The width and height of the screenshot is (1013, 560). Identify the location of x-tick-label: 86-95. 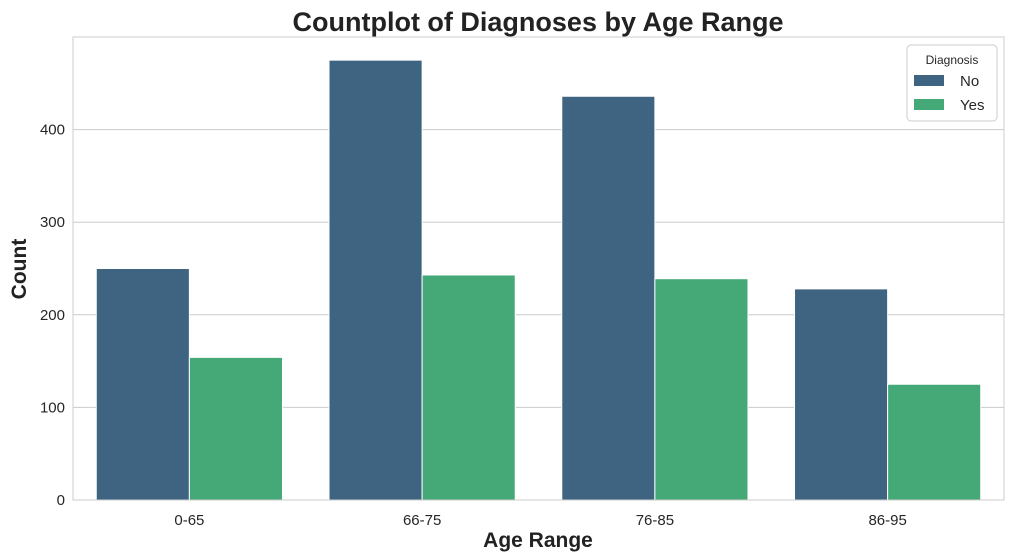
(887, 520).